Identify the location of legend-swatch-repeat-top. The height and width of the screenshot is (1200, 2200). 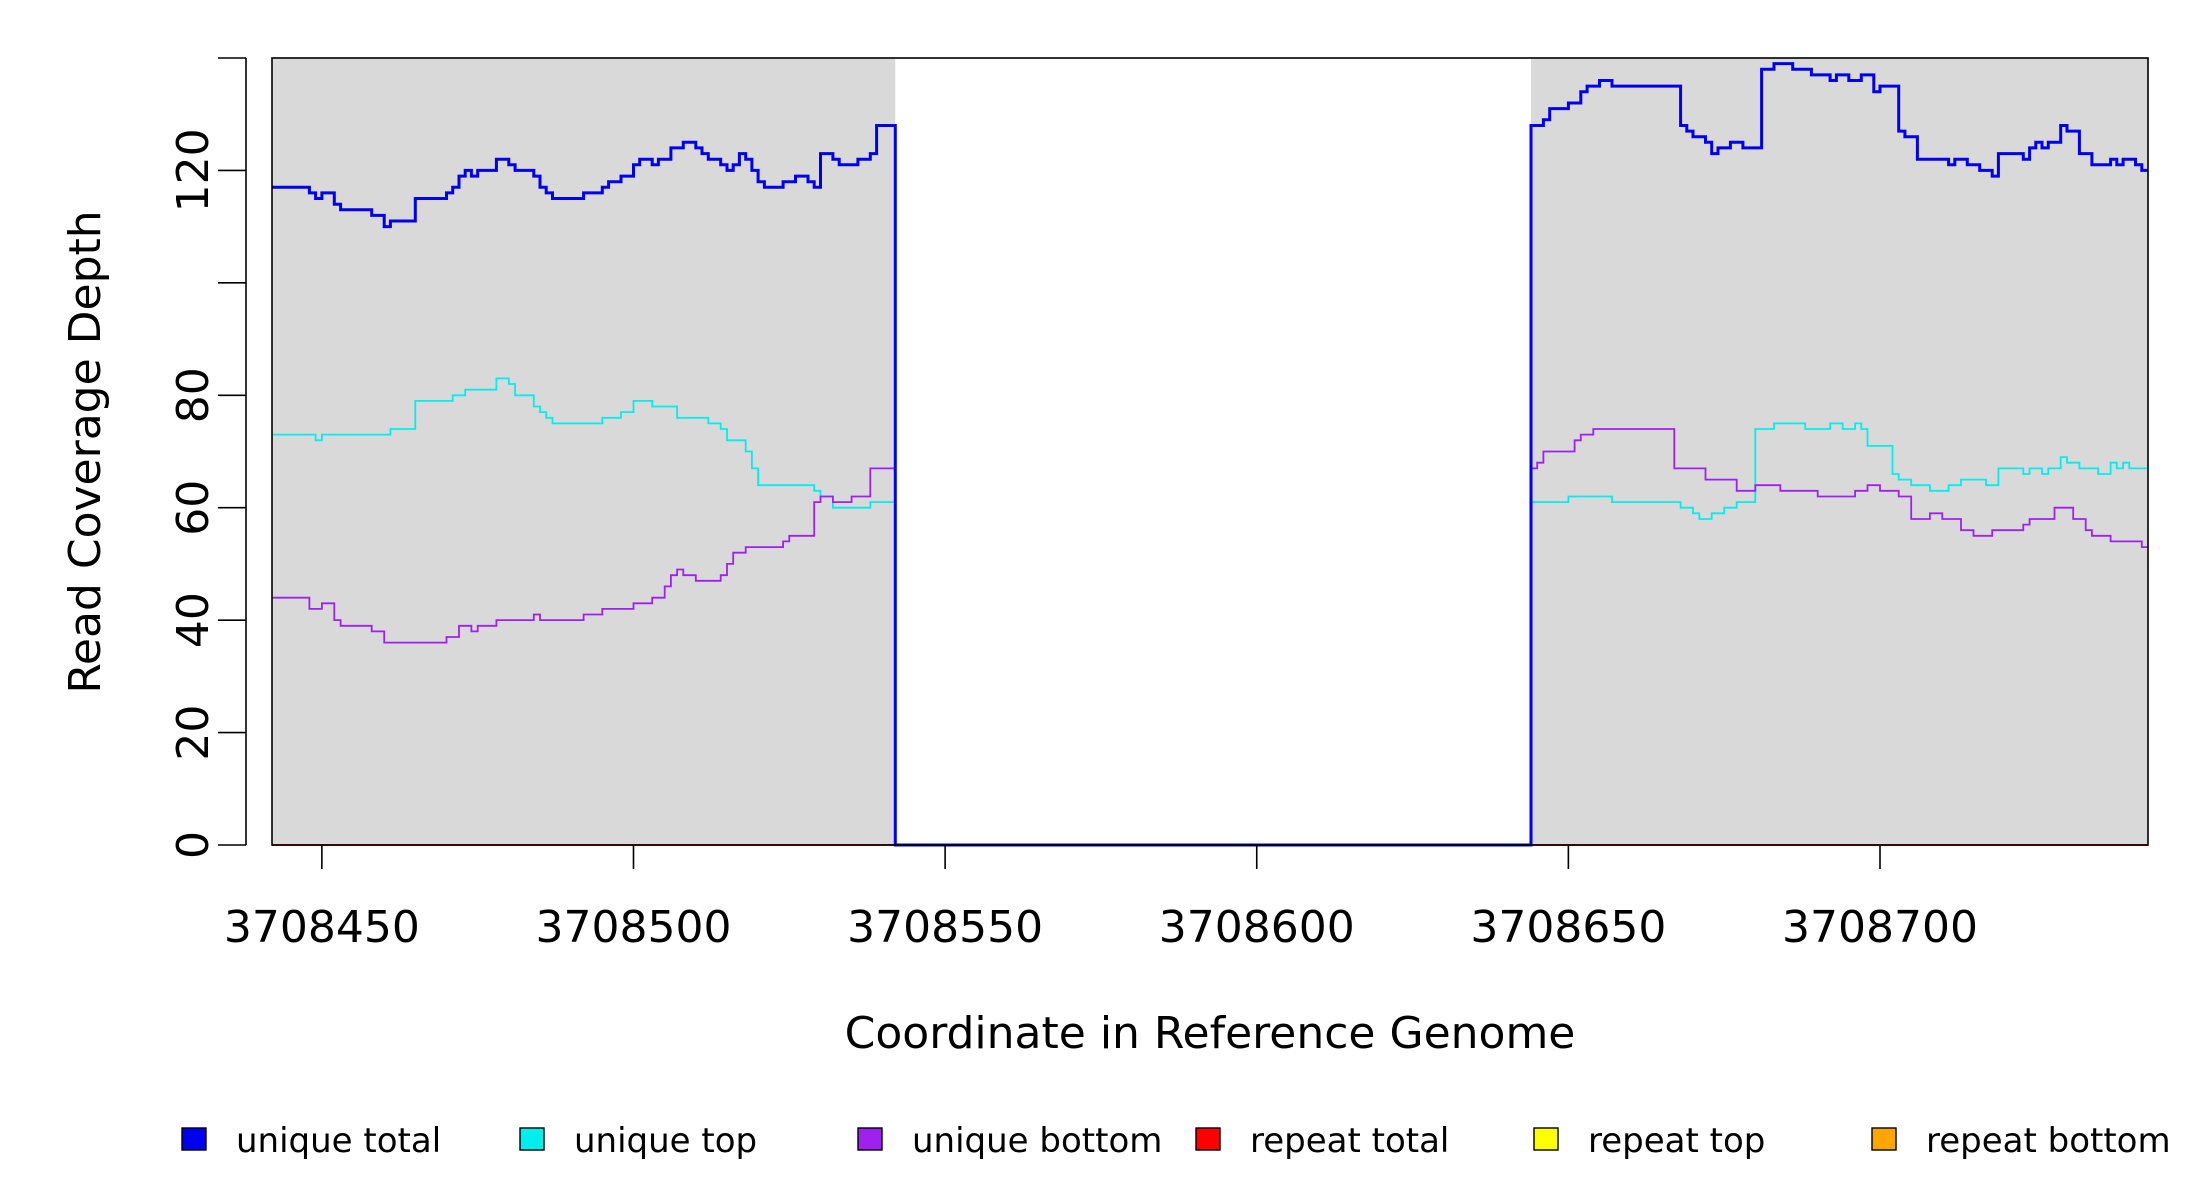
(1546, 1139).